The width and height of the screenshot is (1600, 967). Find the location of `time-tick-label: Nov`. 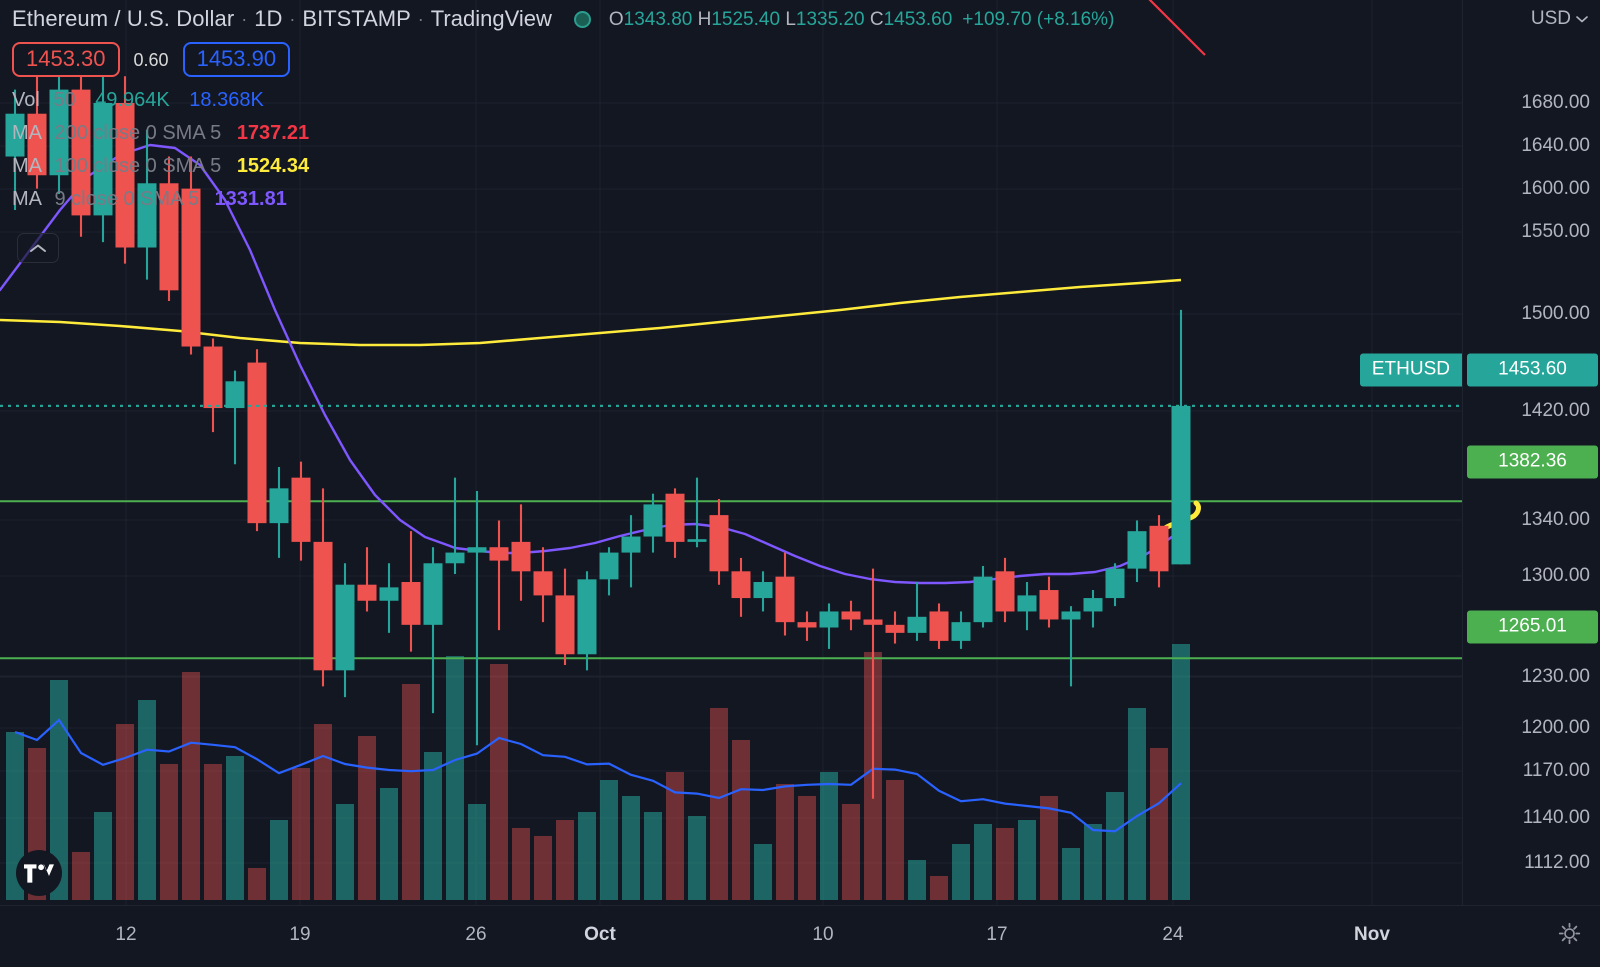

time-tick-label: Nov is located at coordinates (1372, 934).